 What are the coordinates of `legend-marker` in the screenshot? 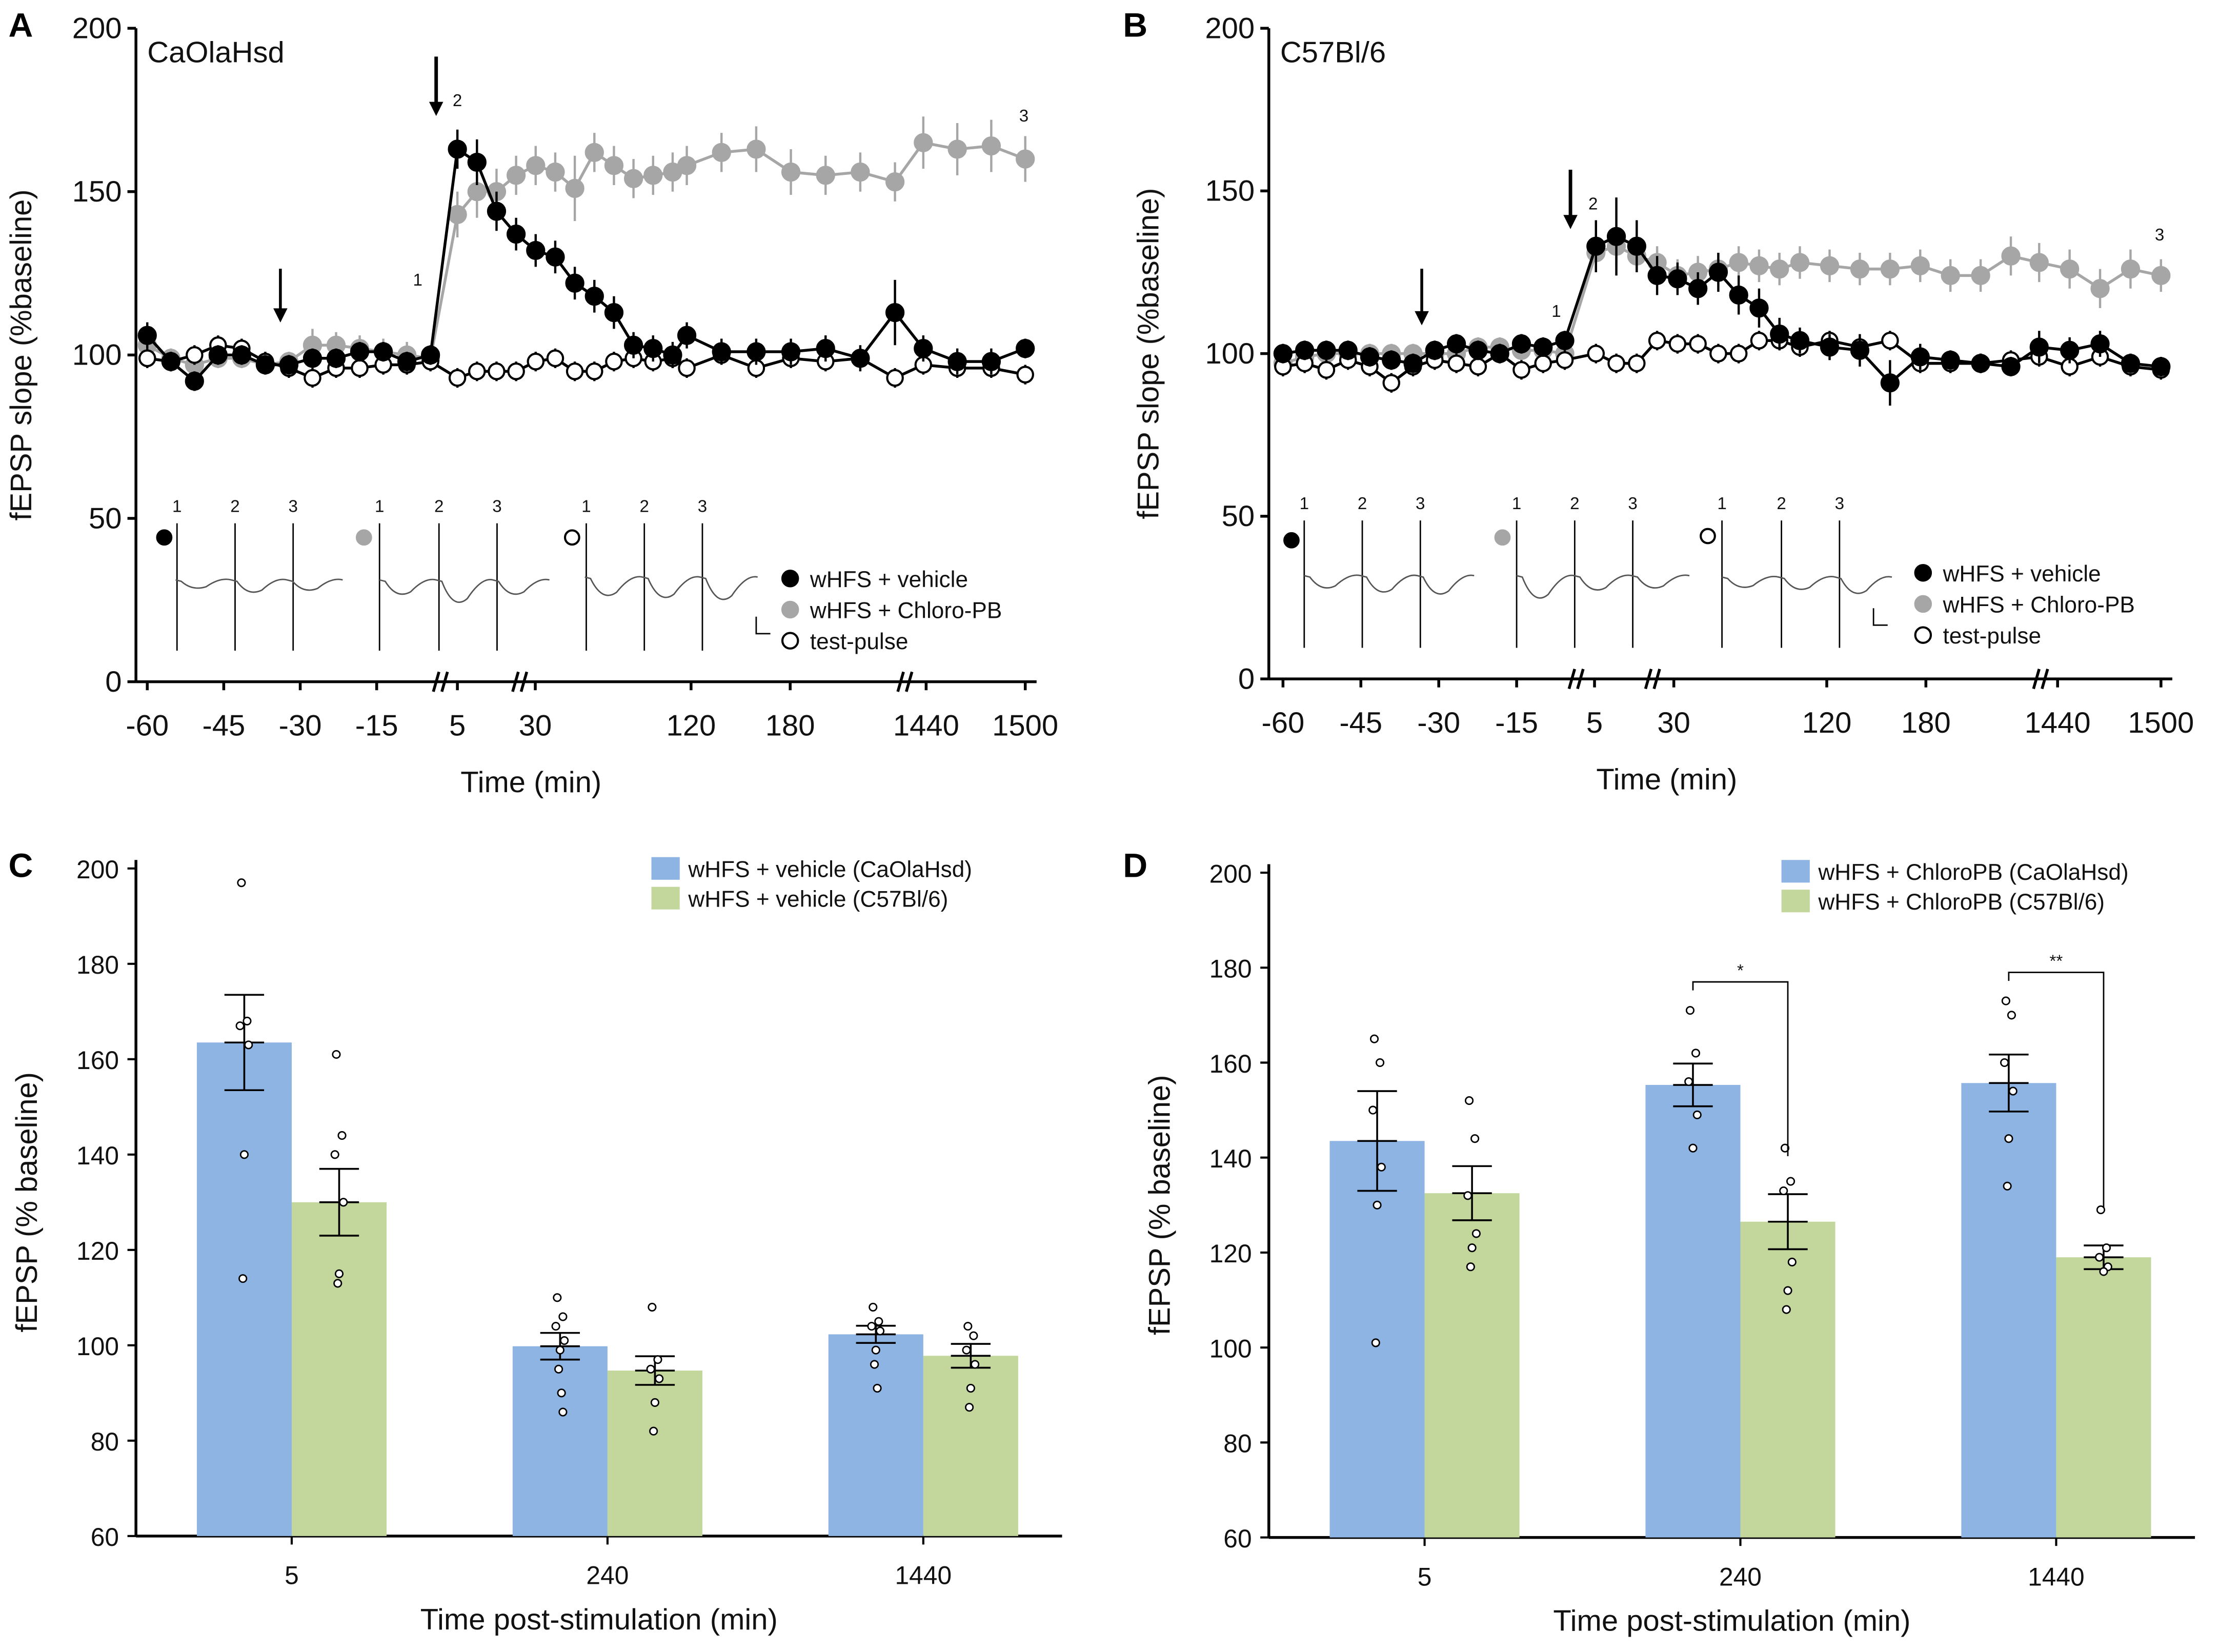 It's located at (790, 579).